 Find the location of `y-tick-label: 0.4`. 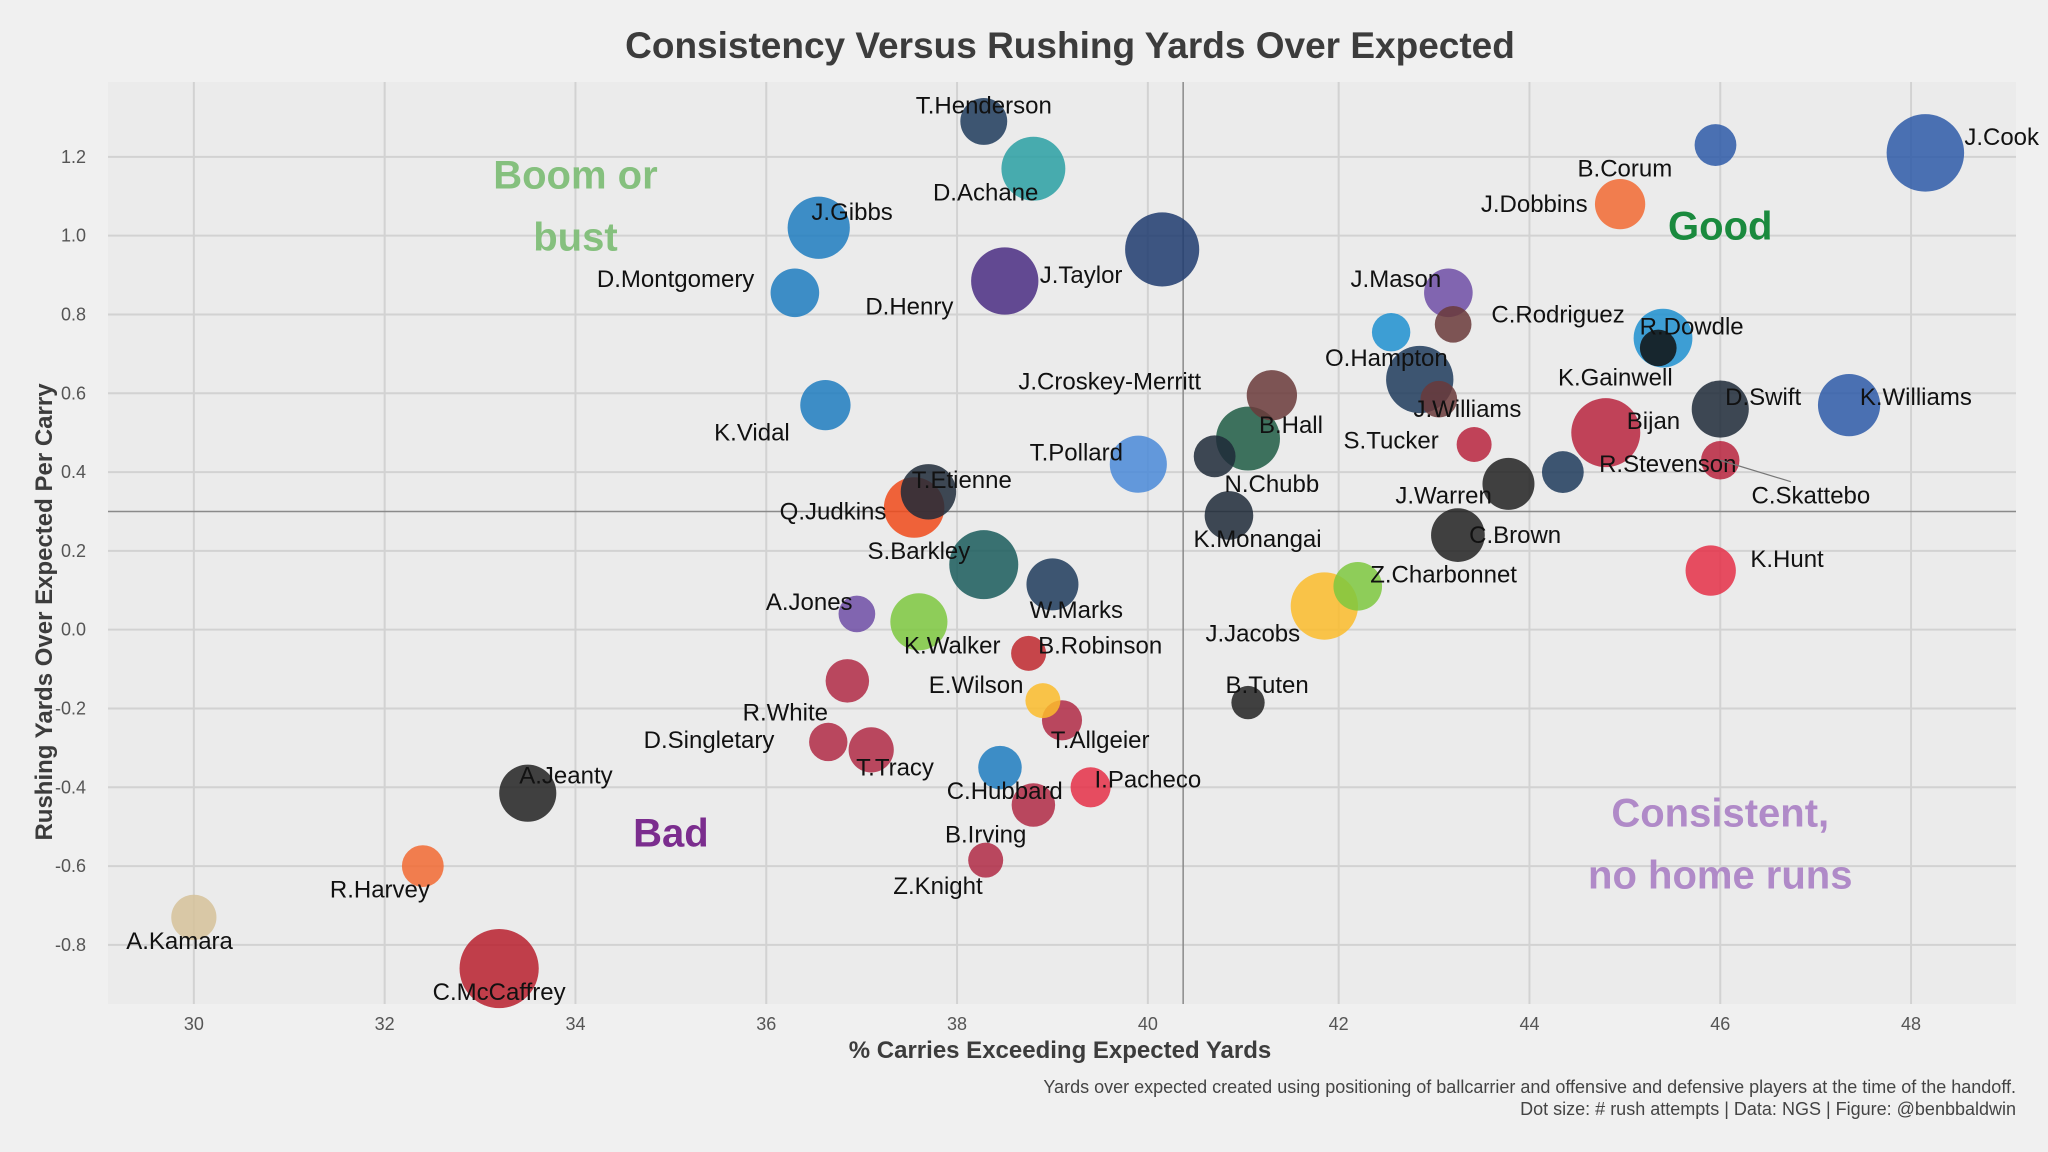

y-tick-label: 0.4 is located at coordinates (73, 472).